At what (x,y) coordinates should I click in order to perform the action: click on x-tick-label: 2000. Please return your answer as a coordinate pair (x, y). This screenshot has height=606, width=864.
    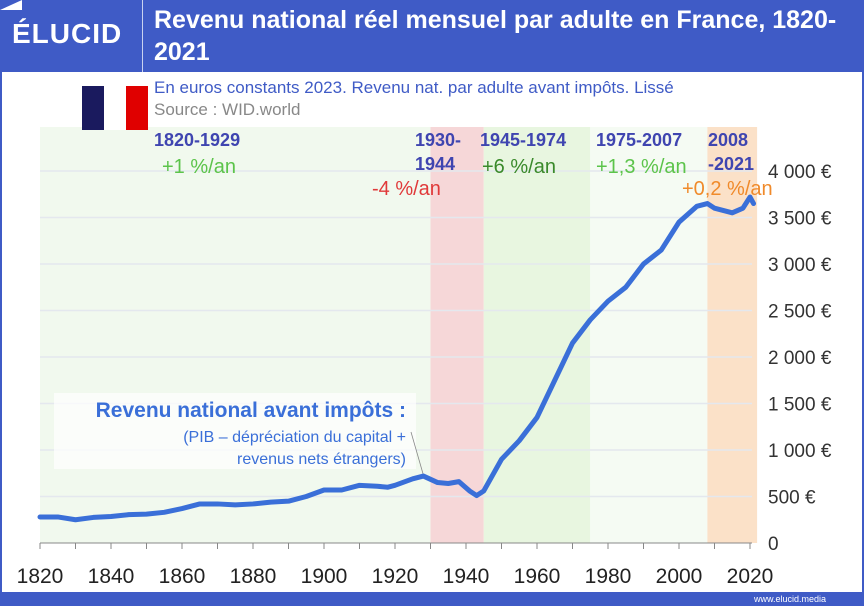
    Looking at the image, I should click on (679, 576).